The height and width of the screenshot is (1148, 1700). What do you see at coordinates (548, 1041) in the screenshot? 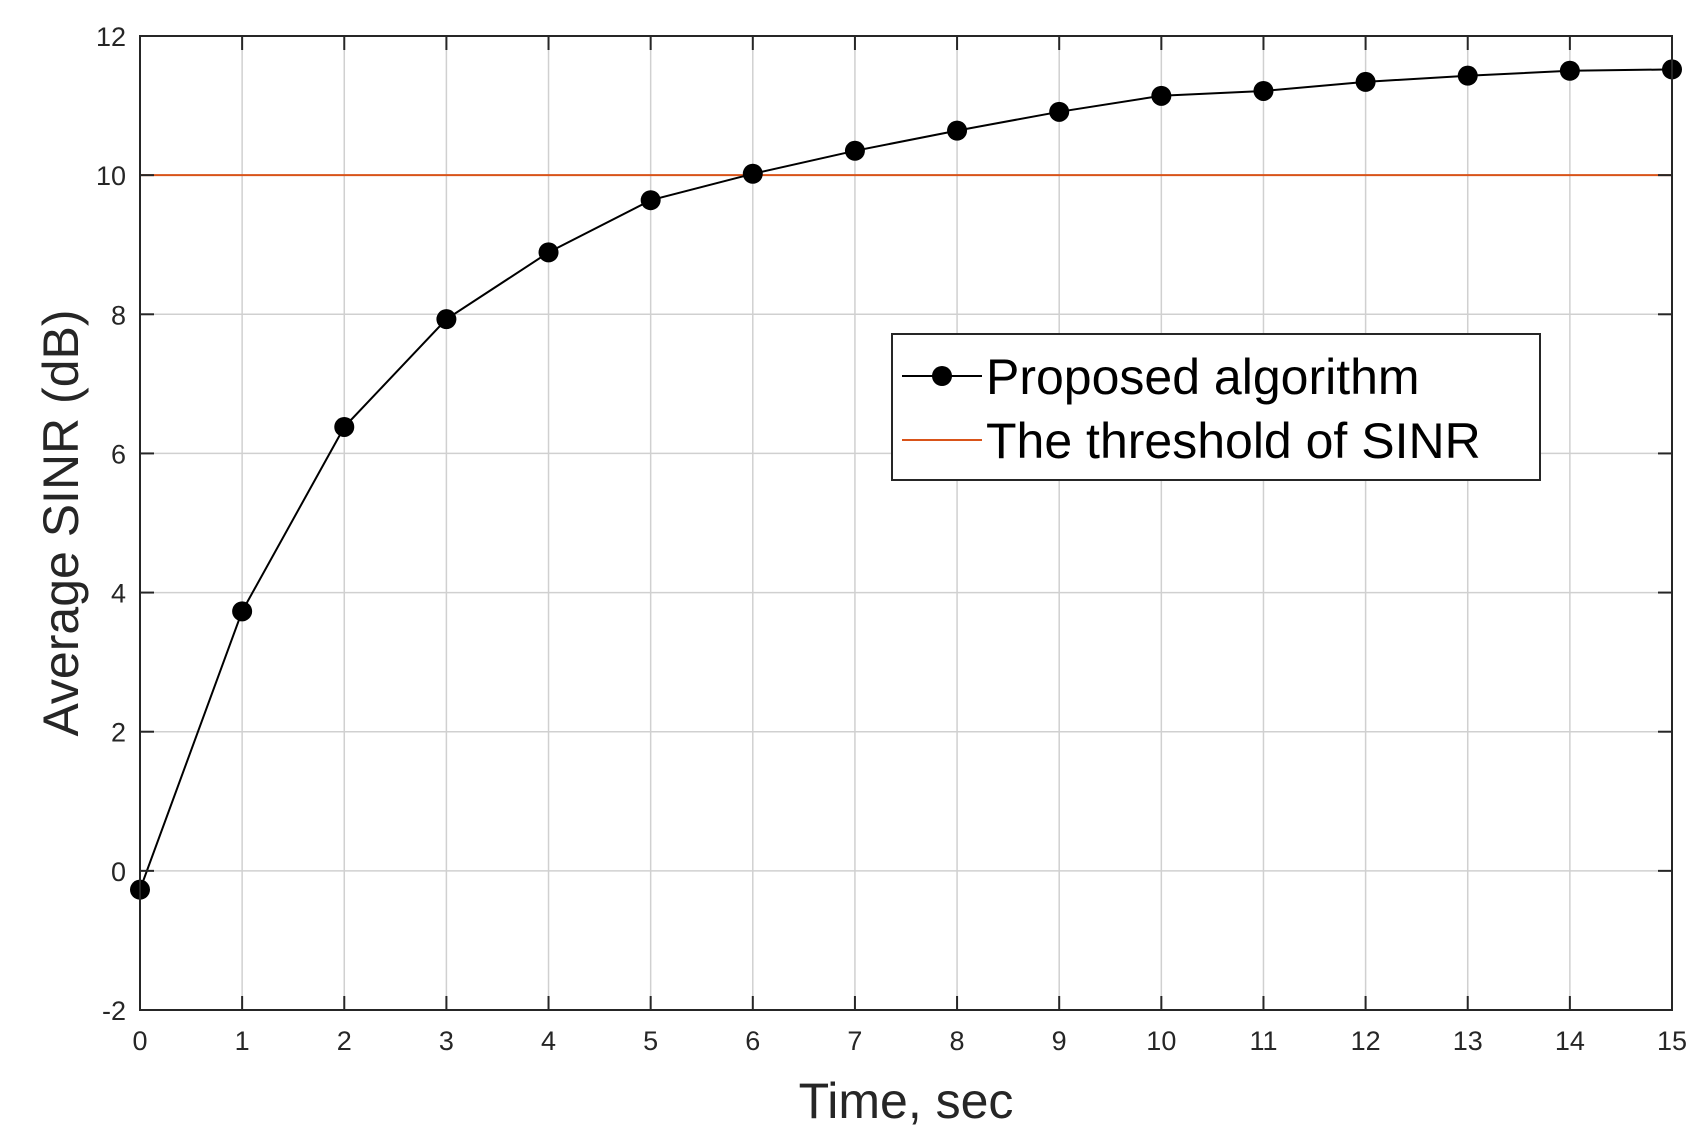
I see `x-tick-label: 4` at bounding box center [548, 1041].